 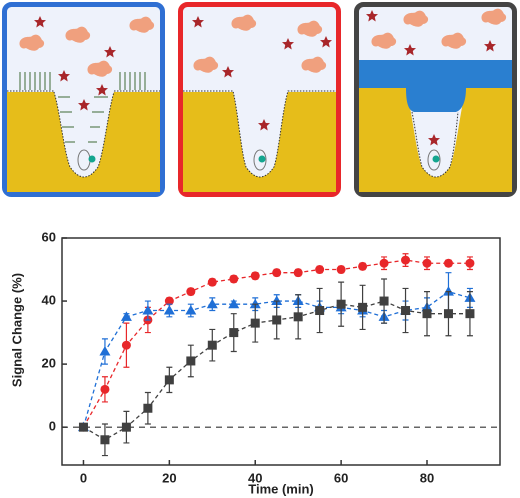 What do you see at coordinates (341, 477) in the screenshot?
I see `x-tick-label: 60` at bounding box center [341, 477].